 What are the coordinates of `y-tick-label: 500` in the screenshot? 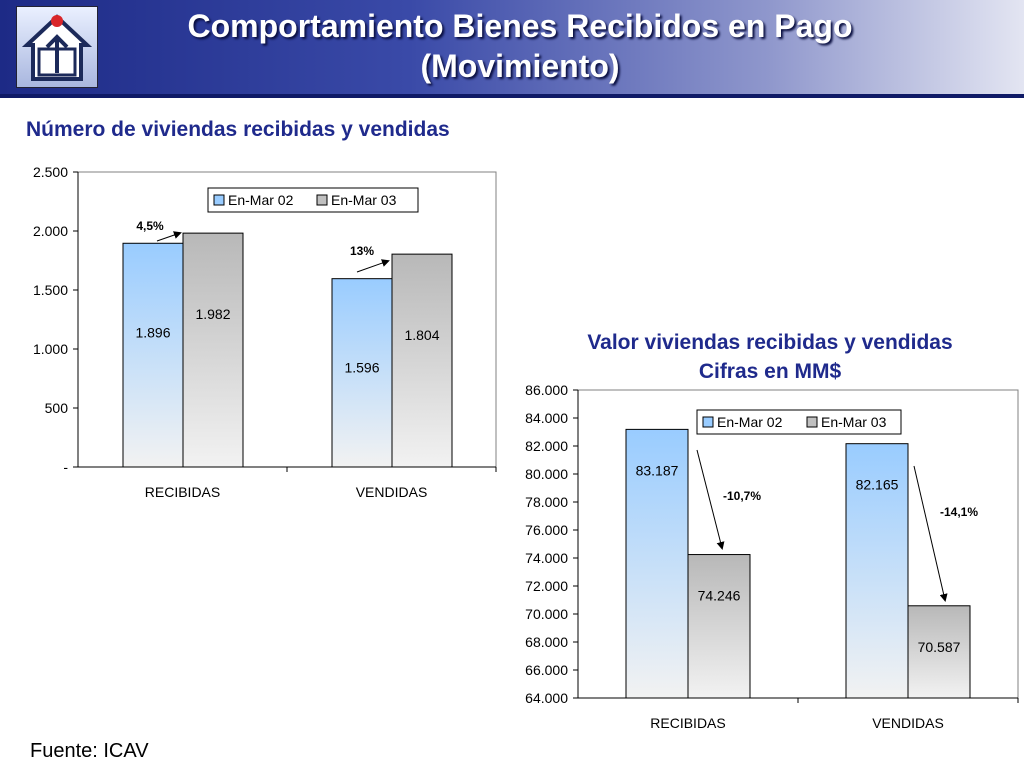 It's located at (57, 408).